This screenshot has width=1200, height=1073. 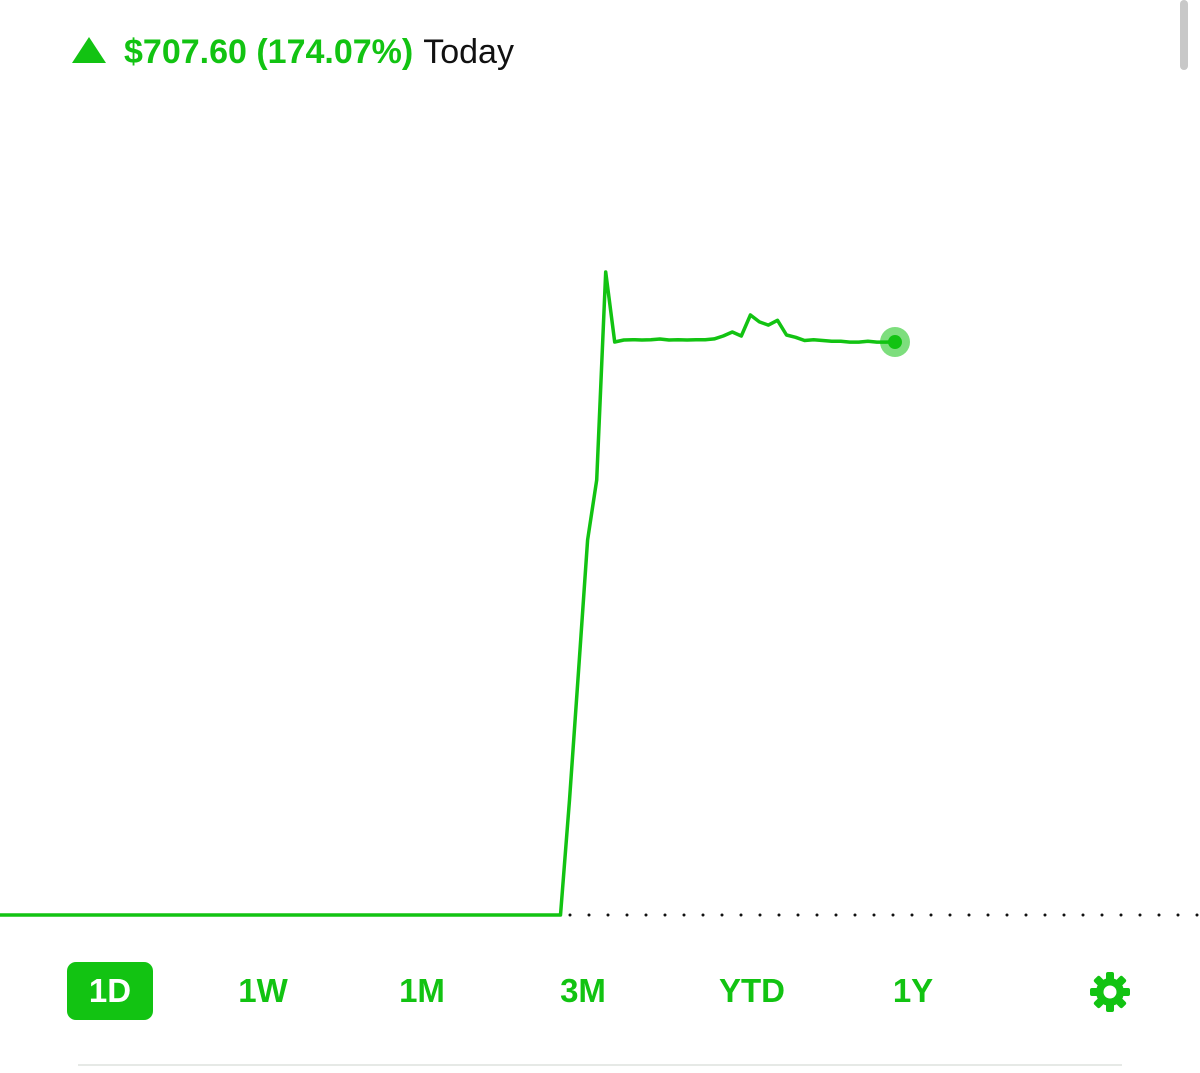 What do you see at coordinates (752, 990) in the screenshot?
I see `range-button: YTD` at bounding box center [752, 990].